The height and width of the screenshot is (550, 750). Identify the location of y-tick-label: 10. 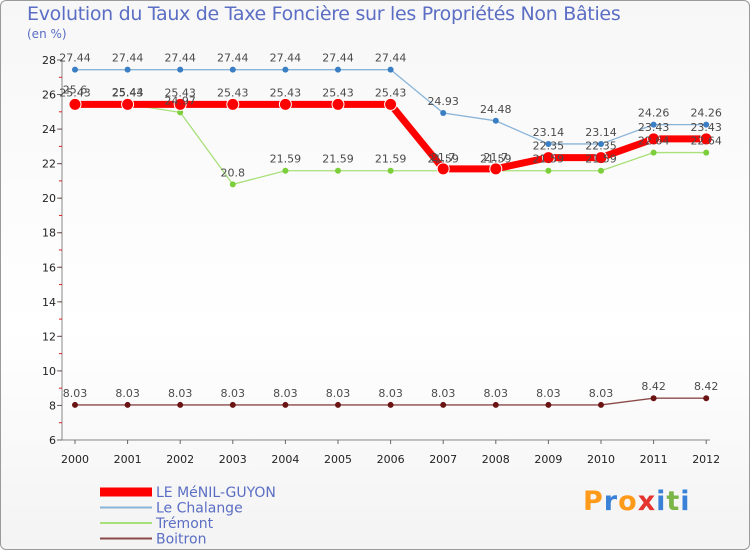
(49, 371).